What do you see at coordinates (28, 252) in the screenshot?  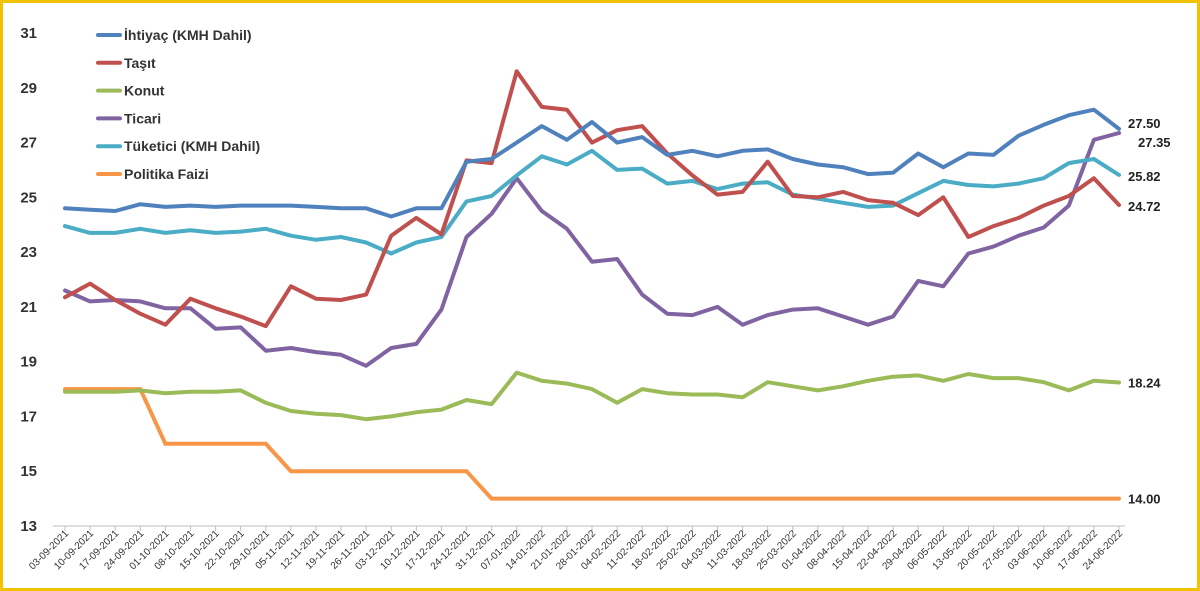 I see `y-tick-label: 23` at bounding box center [28, 252].